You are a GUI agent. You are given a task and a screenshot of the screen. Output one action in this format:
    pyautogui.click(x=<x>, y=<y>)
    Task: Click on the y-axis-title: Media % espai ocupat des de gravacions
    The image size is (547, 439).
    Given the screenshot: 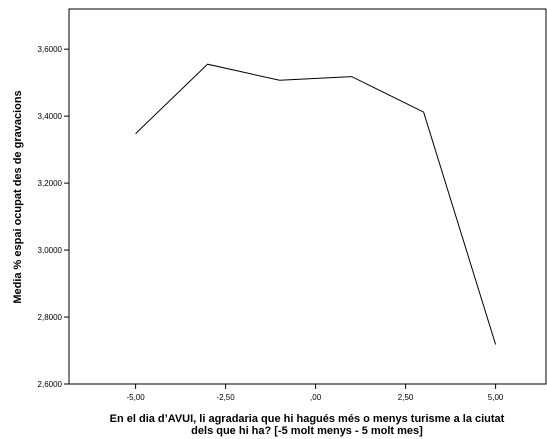 What is the action you would take?
    pyautogui.click(x=18, y=196)
    